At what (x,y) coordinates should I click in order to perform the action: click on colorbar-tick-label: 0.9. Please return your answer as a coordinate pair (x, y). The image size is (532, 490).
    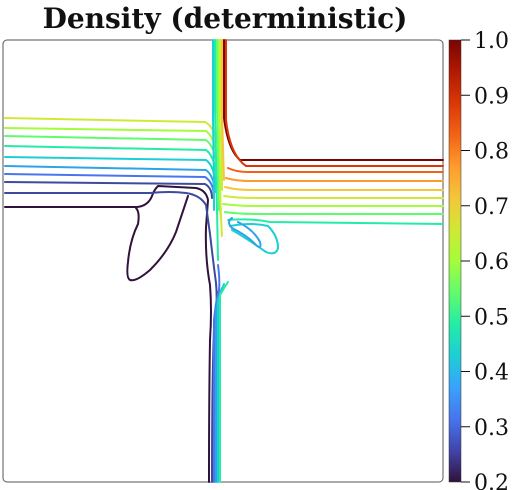
    Looking at the image, I should click on (491, 96).